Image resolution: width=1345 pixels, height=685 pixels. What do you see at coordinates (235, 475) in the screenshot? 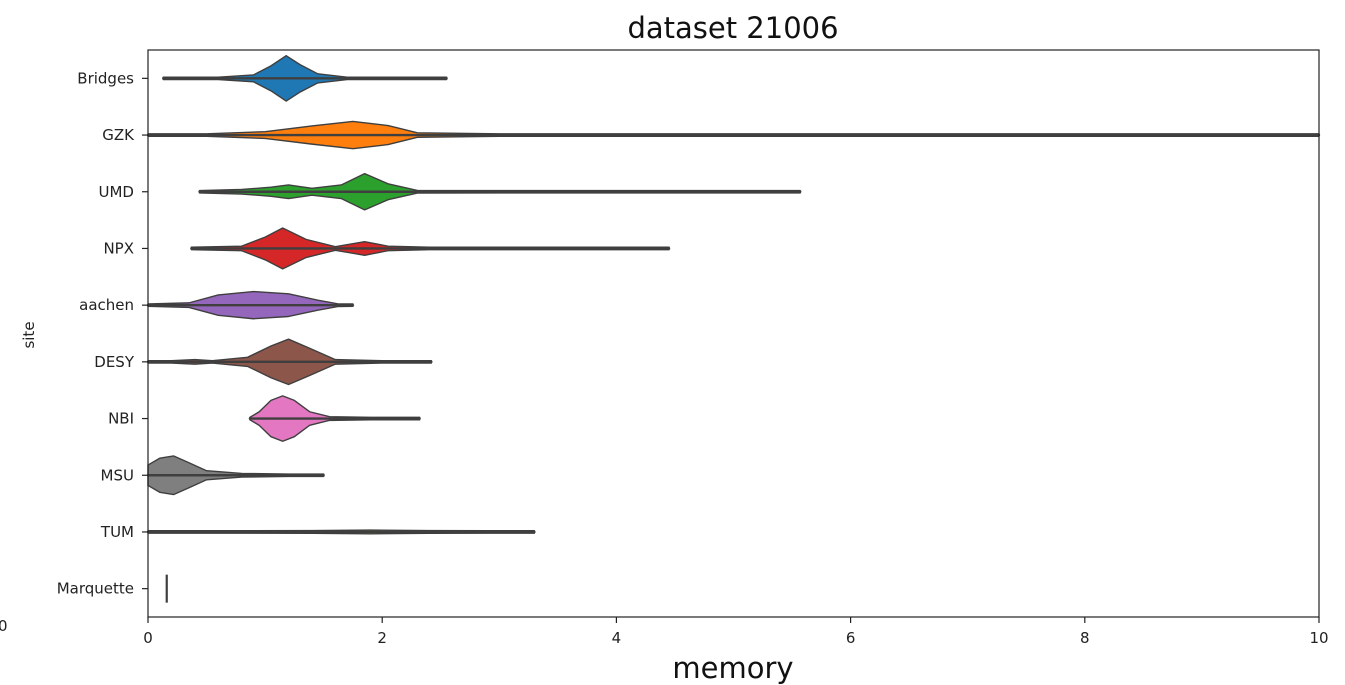
I see `violin-msu` at bounding box center [235, 475].